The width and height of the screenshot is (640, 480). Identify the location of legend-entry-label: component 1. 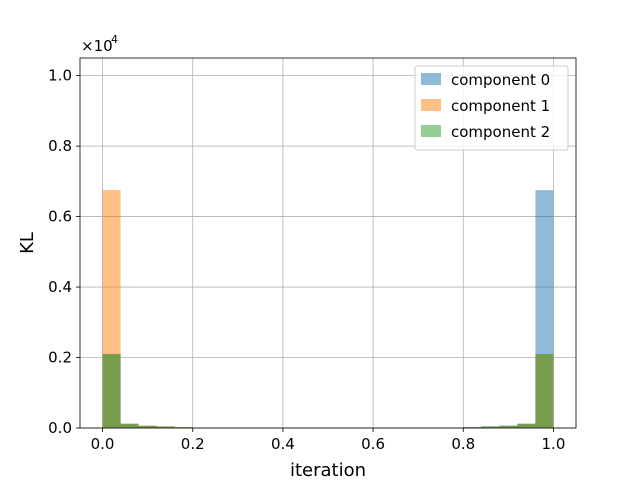
(500, 106).